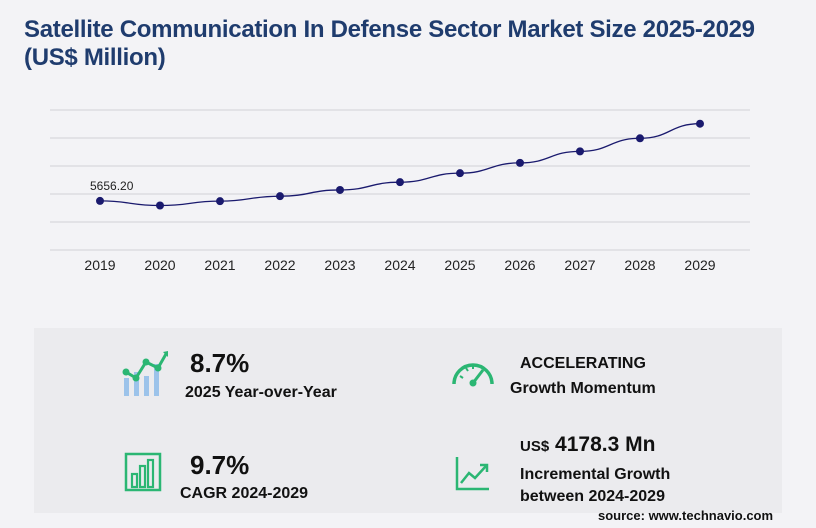 The height and width of the screenshot is (528, 816). Describe the element at coordinates (219, 265) in the screenshot. I see `x-tick-2021: 2021` at that location.